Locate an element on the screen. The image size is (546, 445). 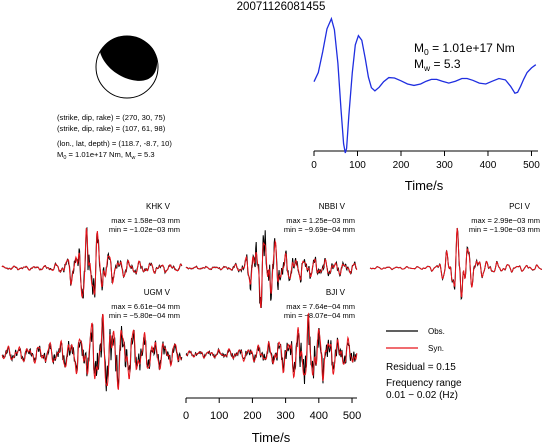
stf-x-tick-label: 400 is located at coordinates (488, 165).